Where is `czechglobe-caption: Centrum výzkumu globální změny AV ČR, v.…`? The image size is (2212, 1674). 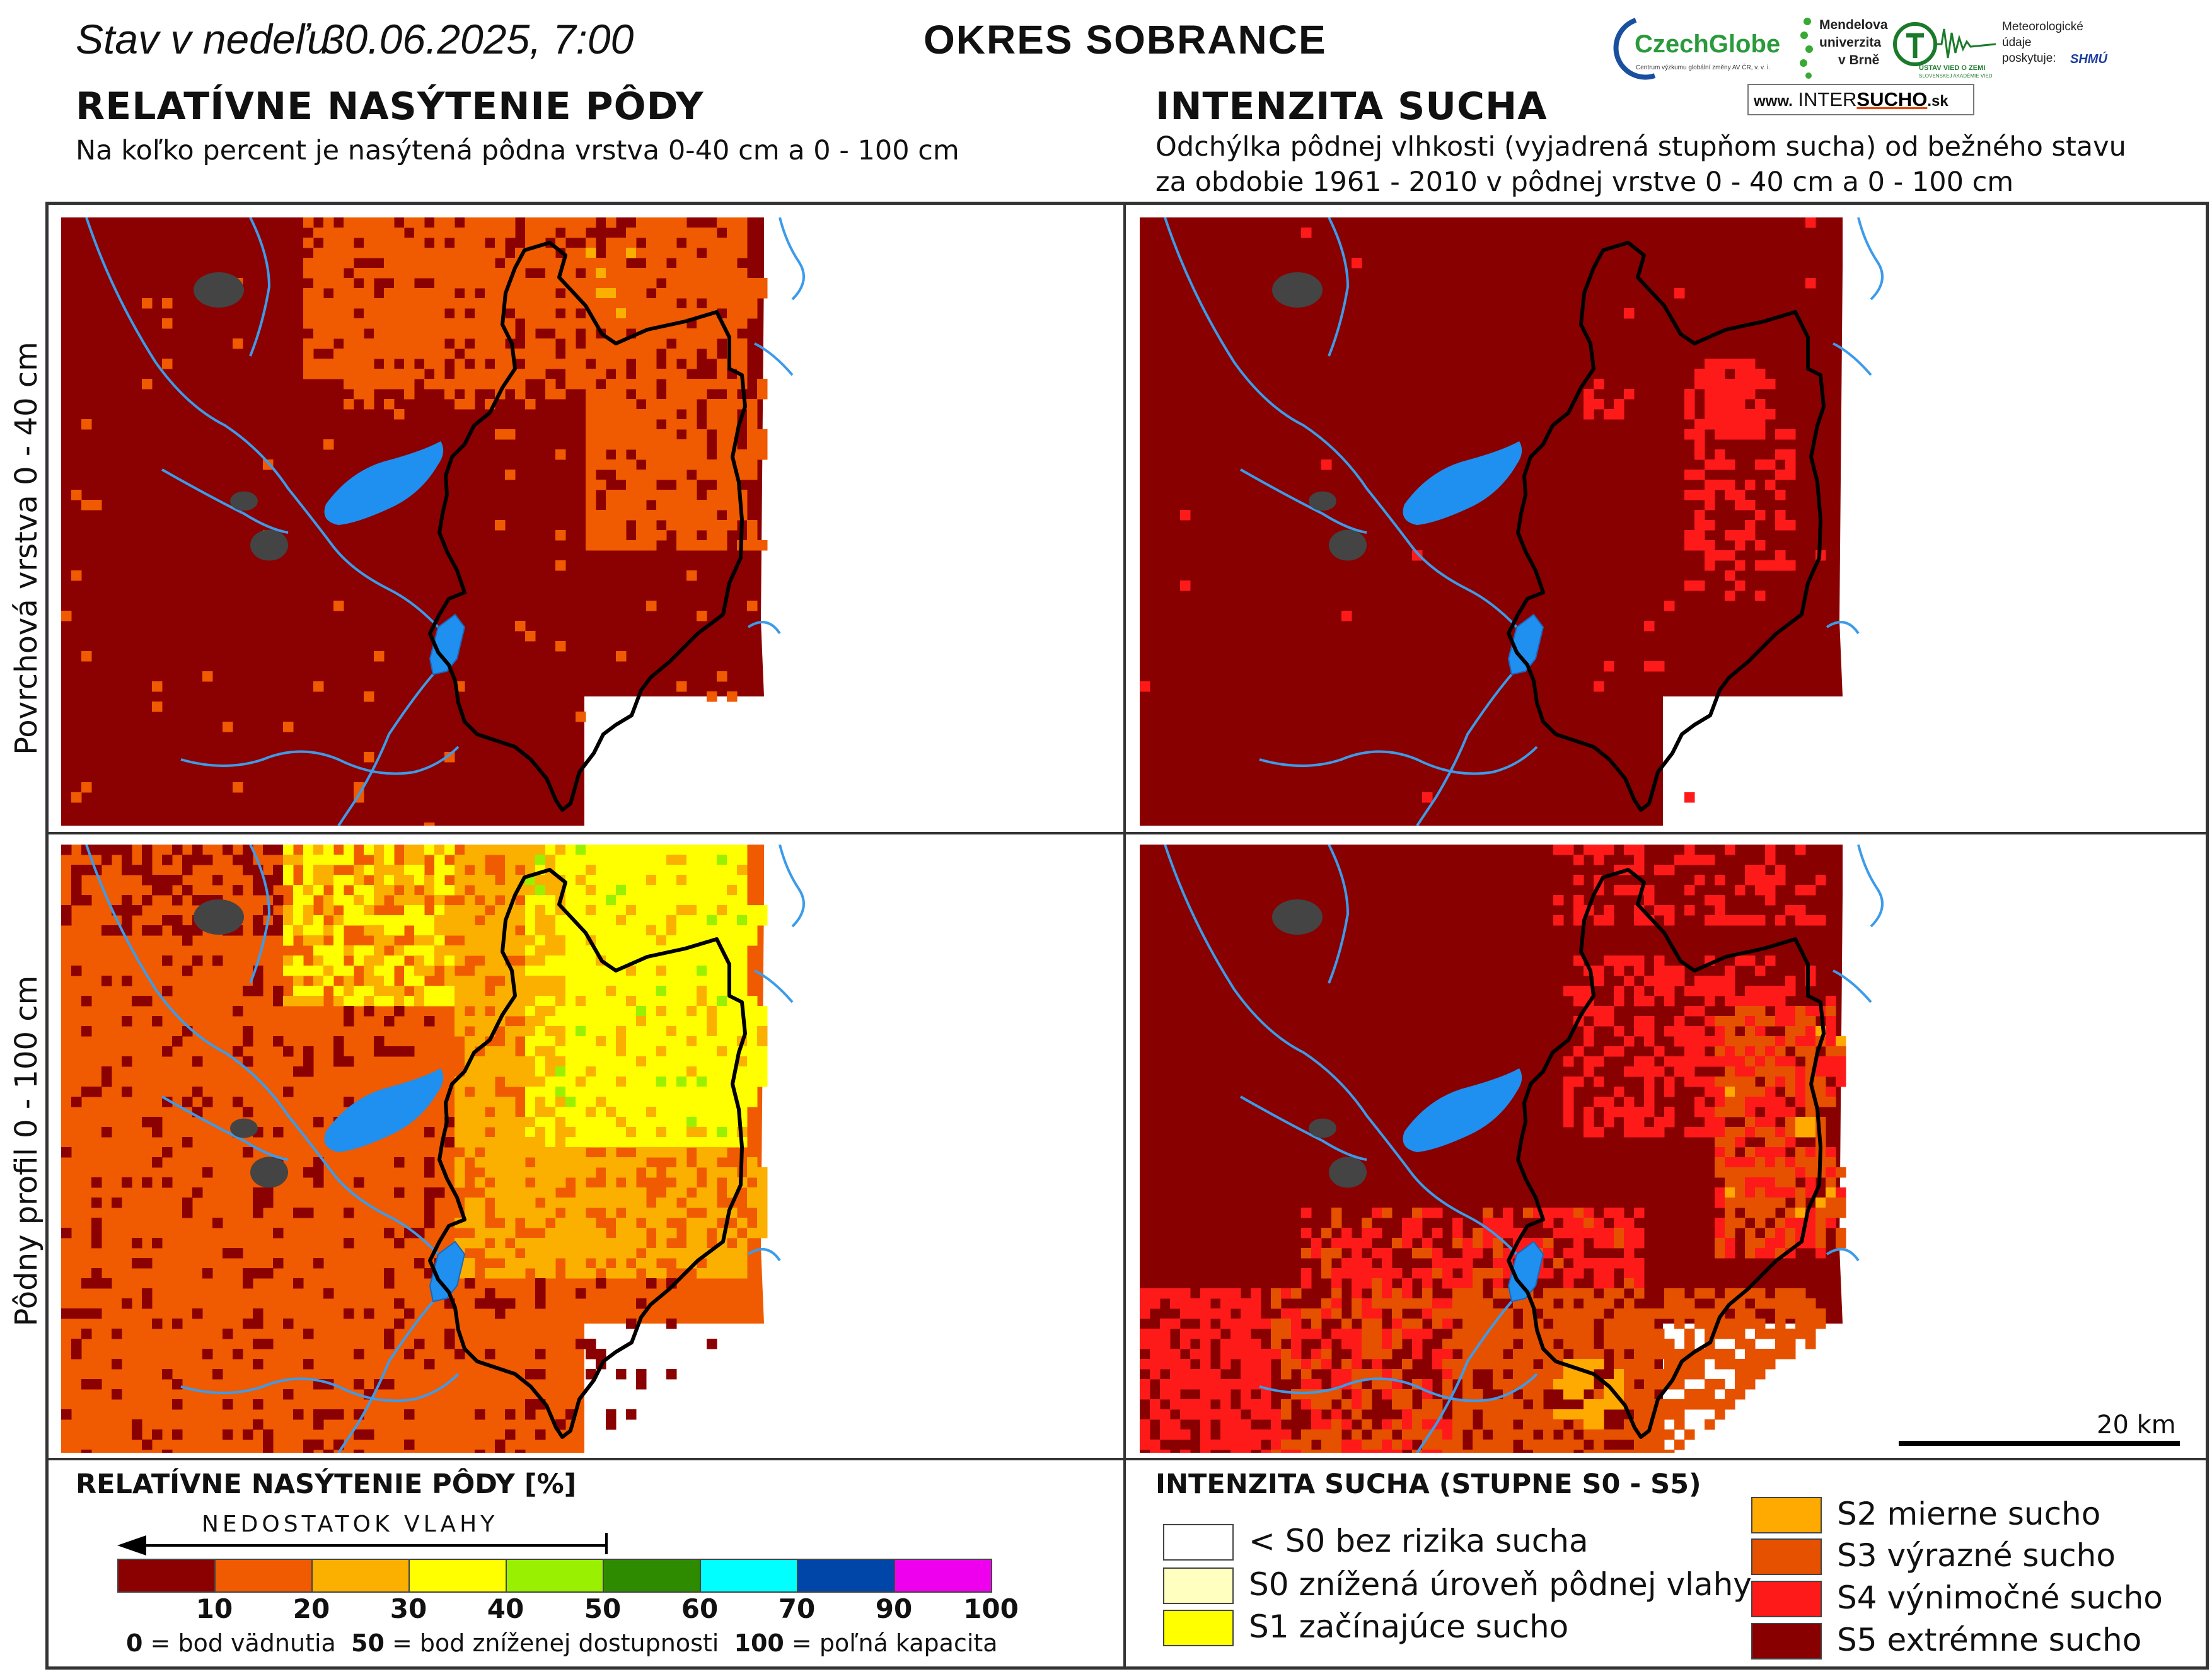 czechglobe-caption: Centrum výzkumu globální změny AV ČR, v.… is located at coordinates (1703, 67).